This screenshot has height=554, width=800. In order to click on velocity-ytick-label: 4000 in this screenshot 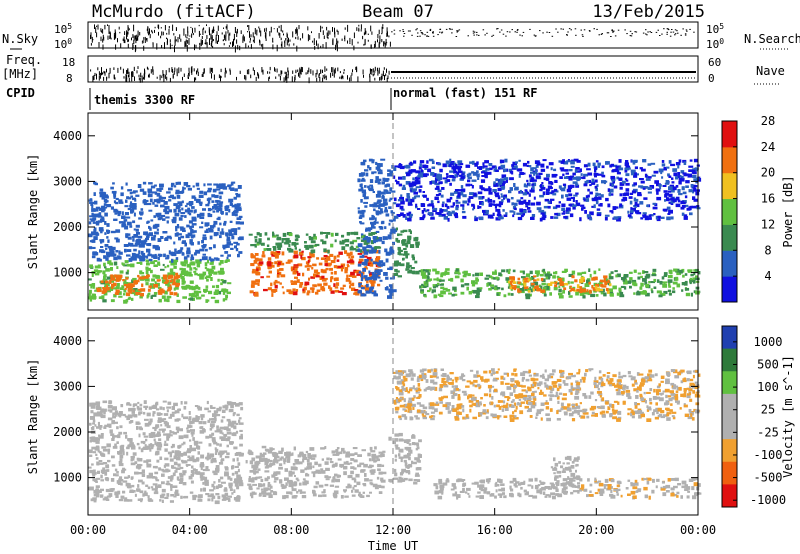, I will do `click(67, 341)`.